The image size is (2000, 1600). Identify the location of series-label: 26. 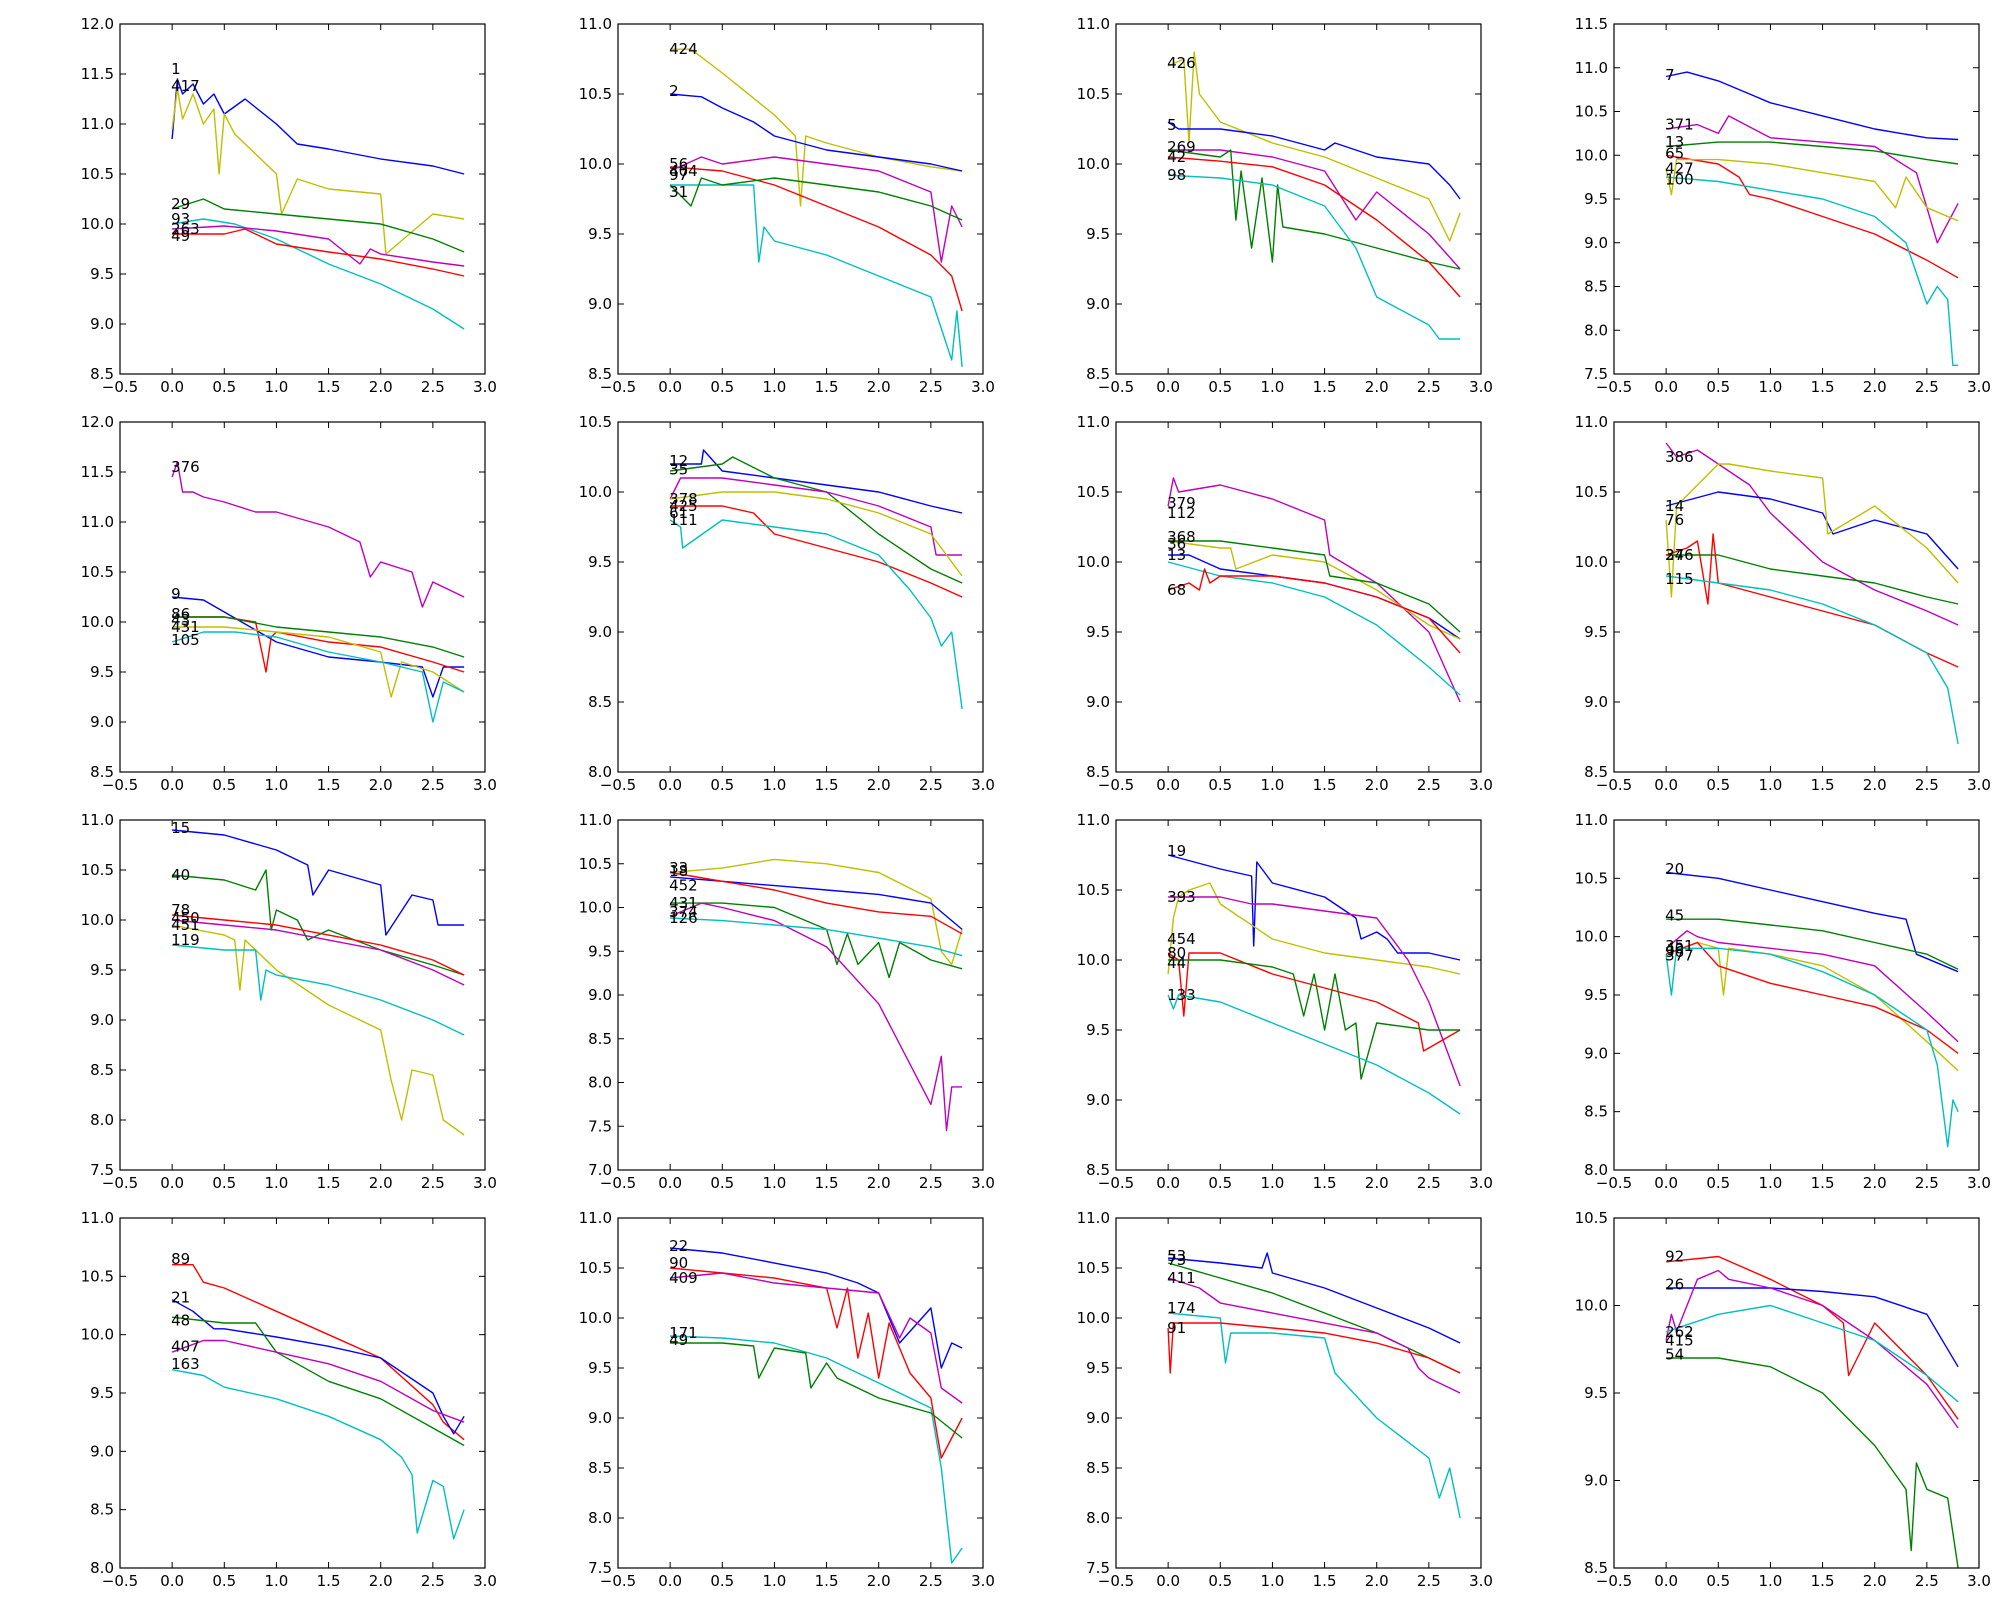
(1674, 1285).